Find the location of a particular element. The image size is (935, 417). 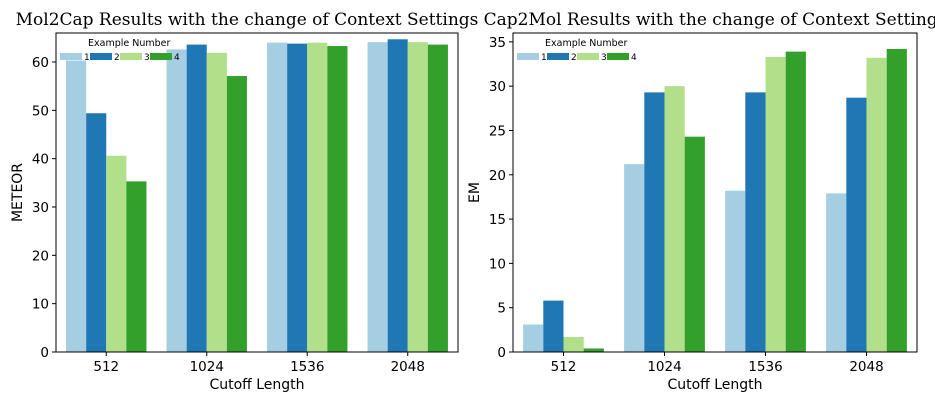

y-tick-label: 50 is located at coordinates (40, 111).